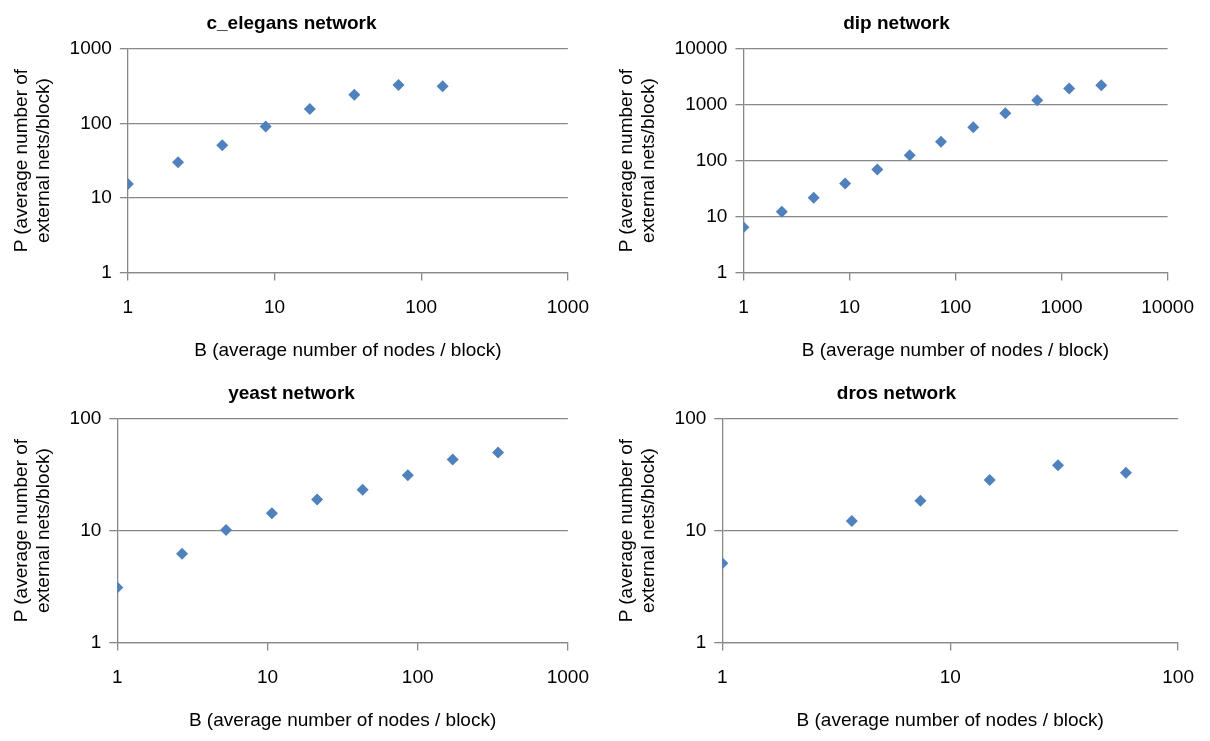 Image resolution: width=1210 pixels, height=741 pixels. I want to click on y-tick-label: 10000, so click(701, 48).